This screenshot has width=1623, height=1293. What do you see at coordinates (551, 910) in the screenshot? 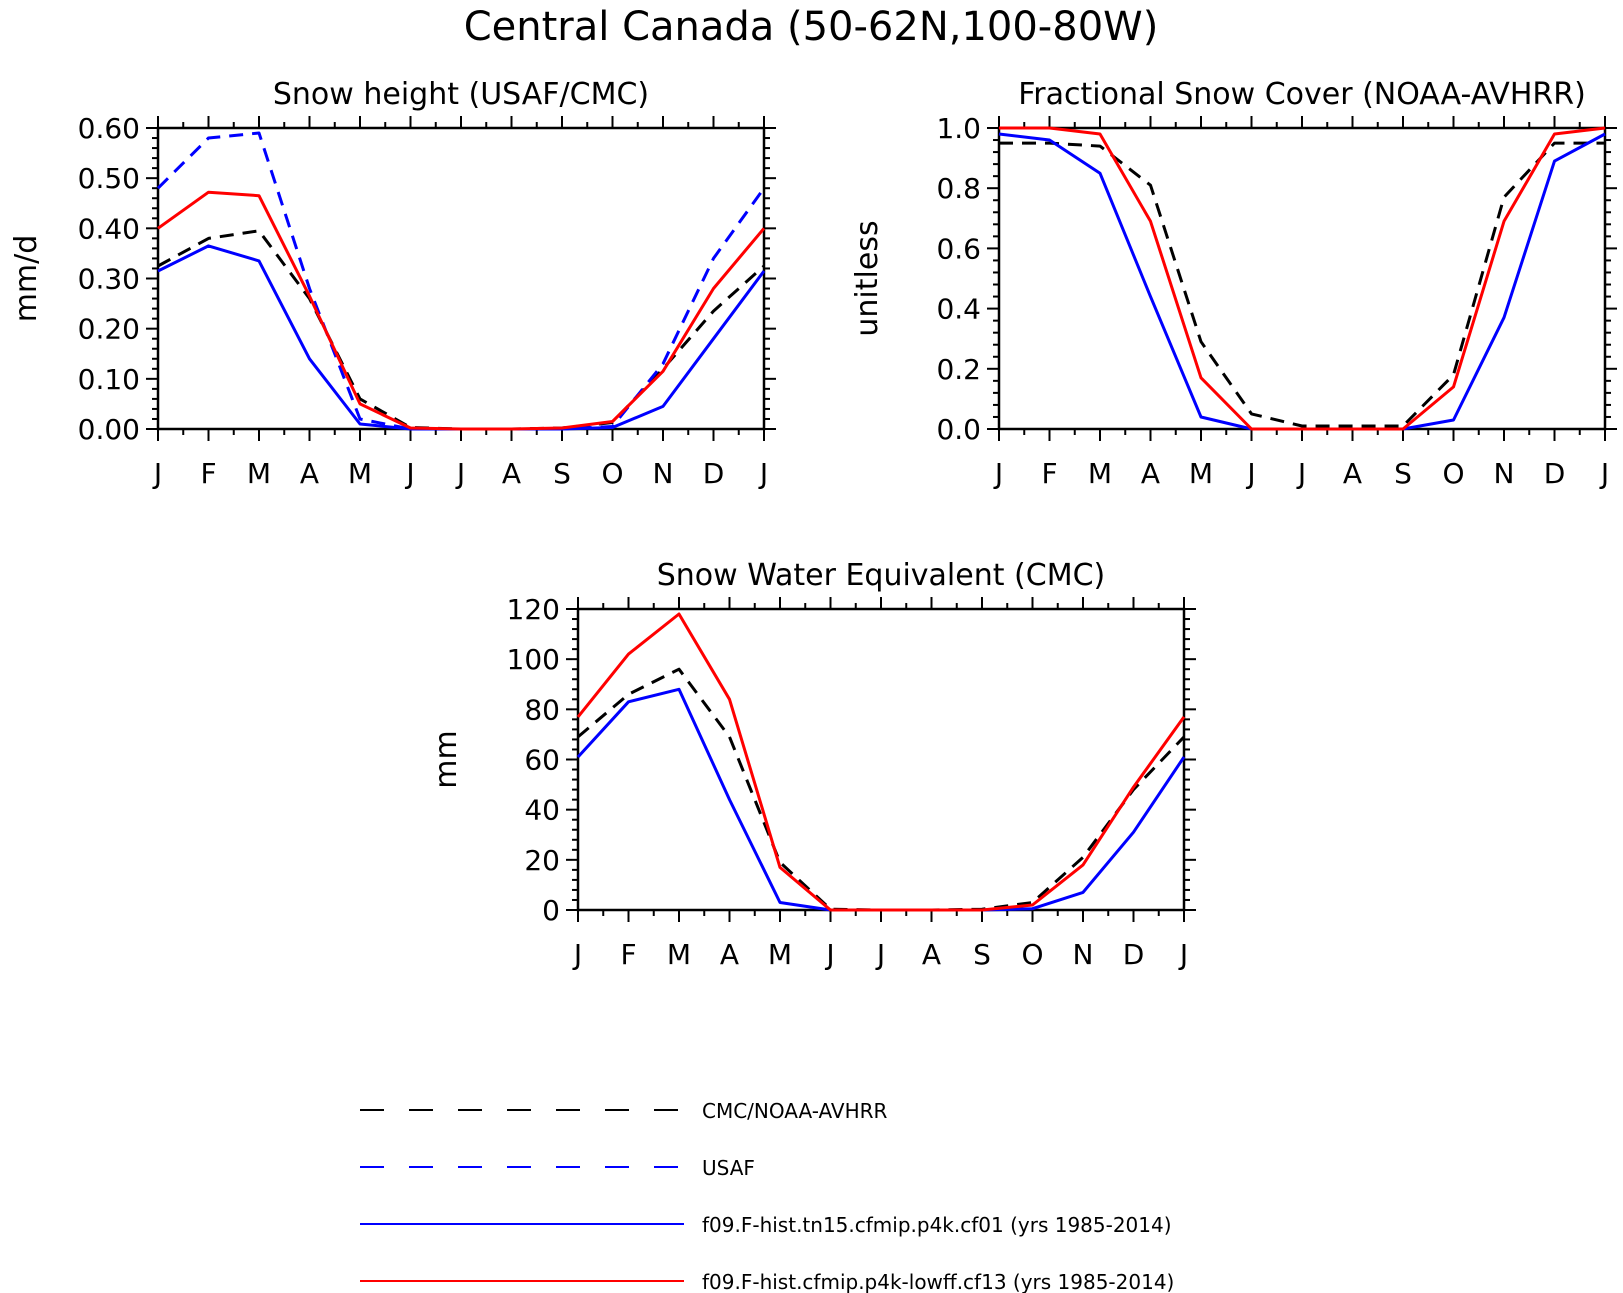
I see `y-tick-label: 0` at bounding box center [551, 910].